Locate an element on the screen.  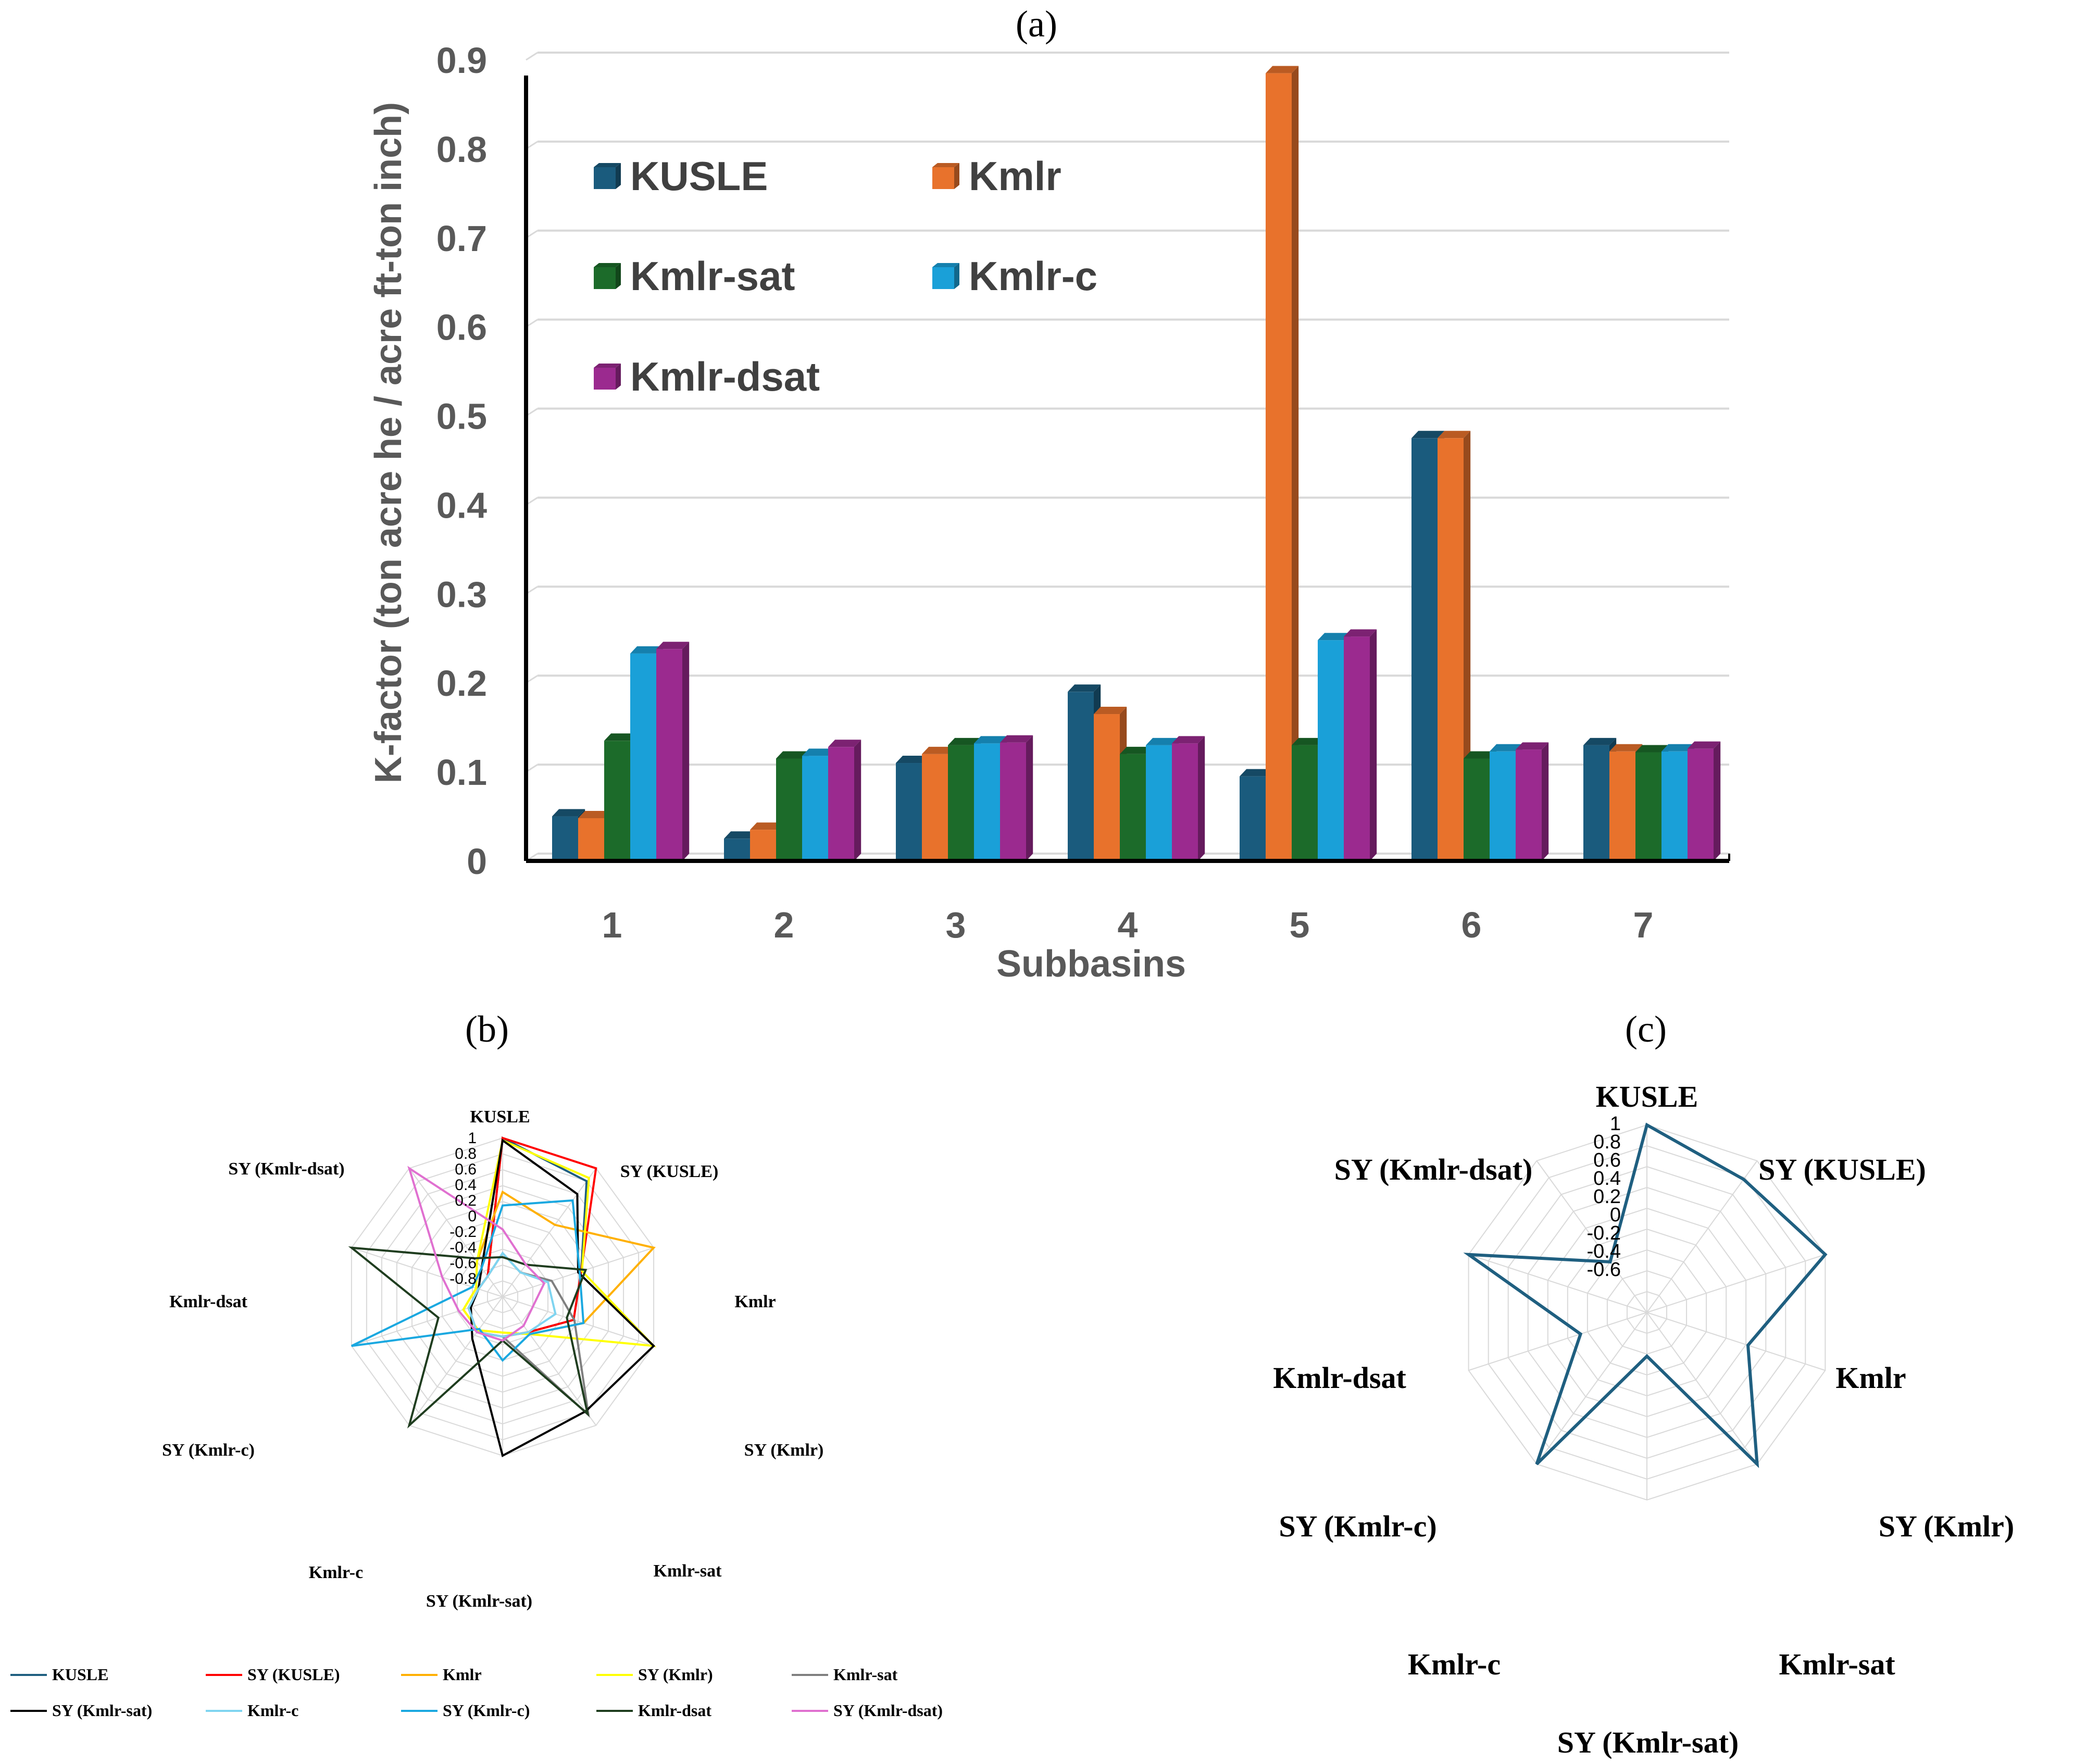
radar-axis-label: KUSLE is located at coordinates (500, 1117).